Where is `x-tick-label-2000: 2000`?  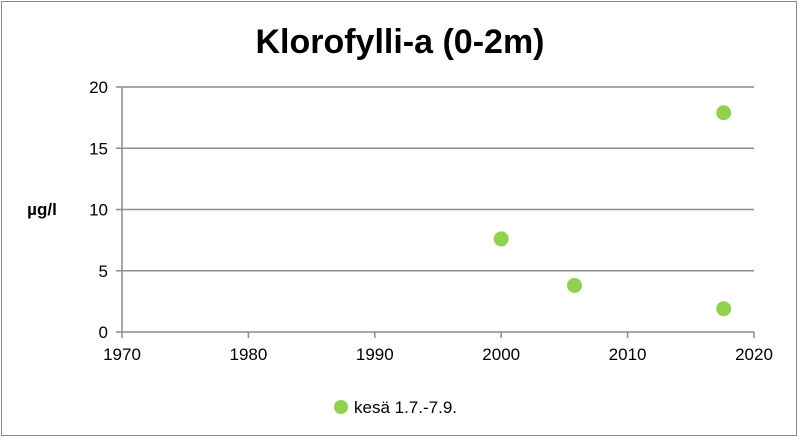
x-tick-label-2000: 2000 is located at coordinates (501, 354).